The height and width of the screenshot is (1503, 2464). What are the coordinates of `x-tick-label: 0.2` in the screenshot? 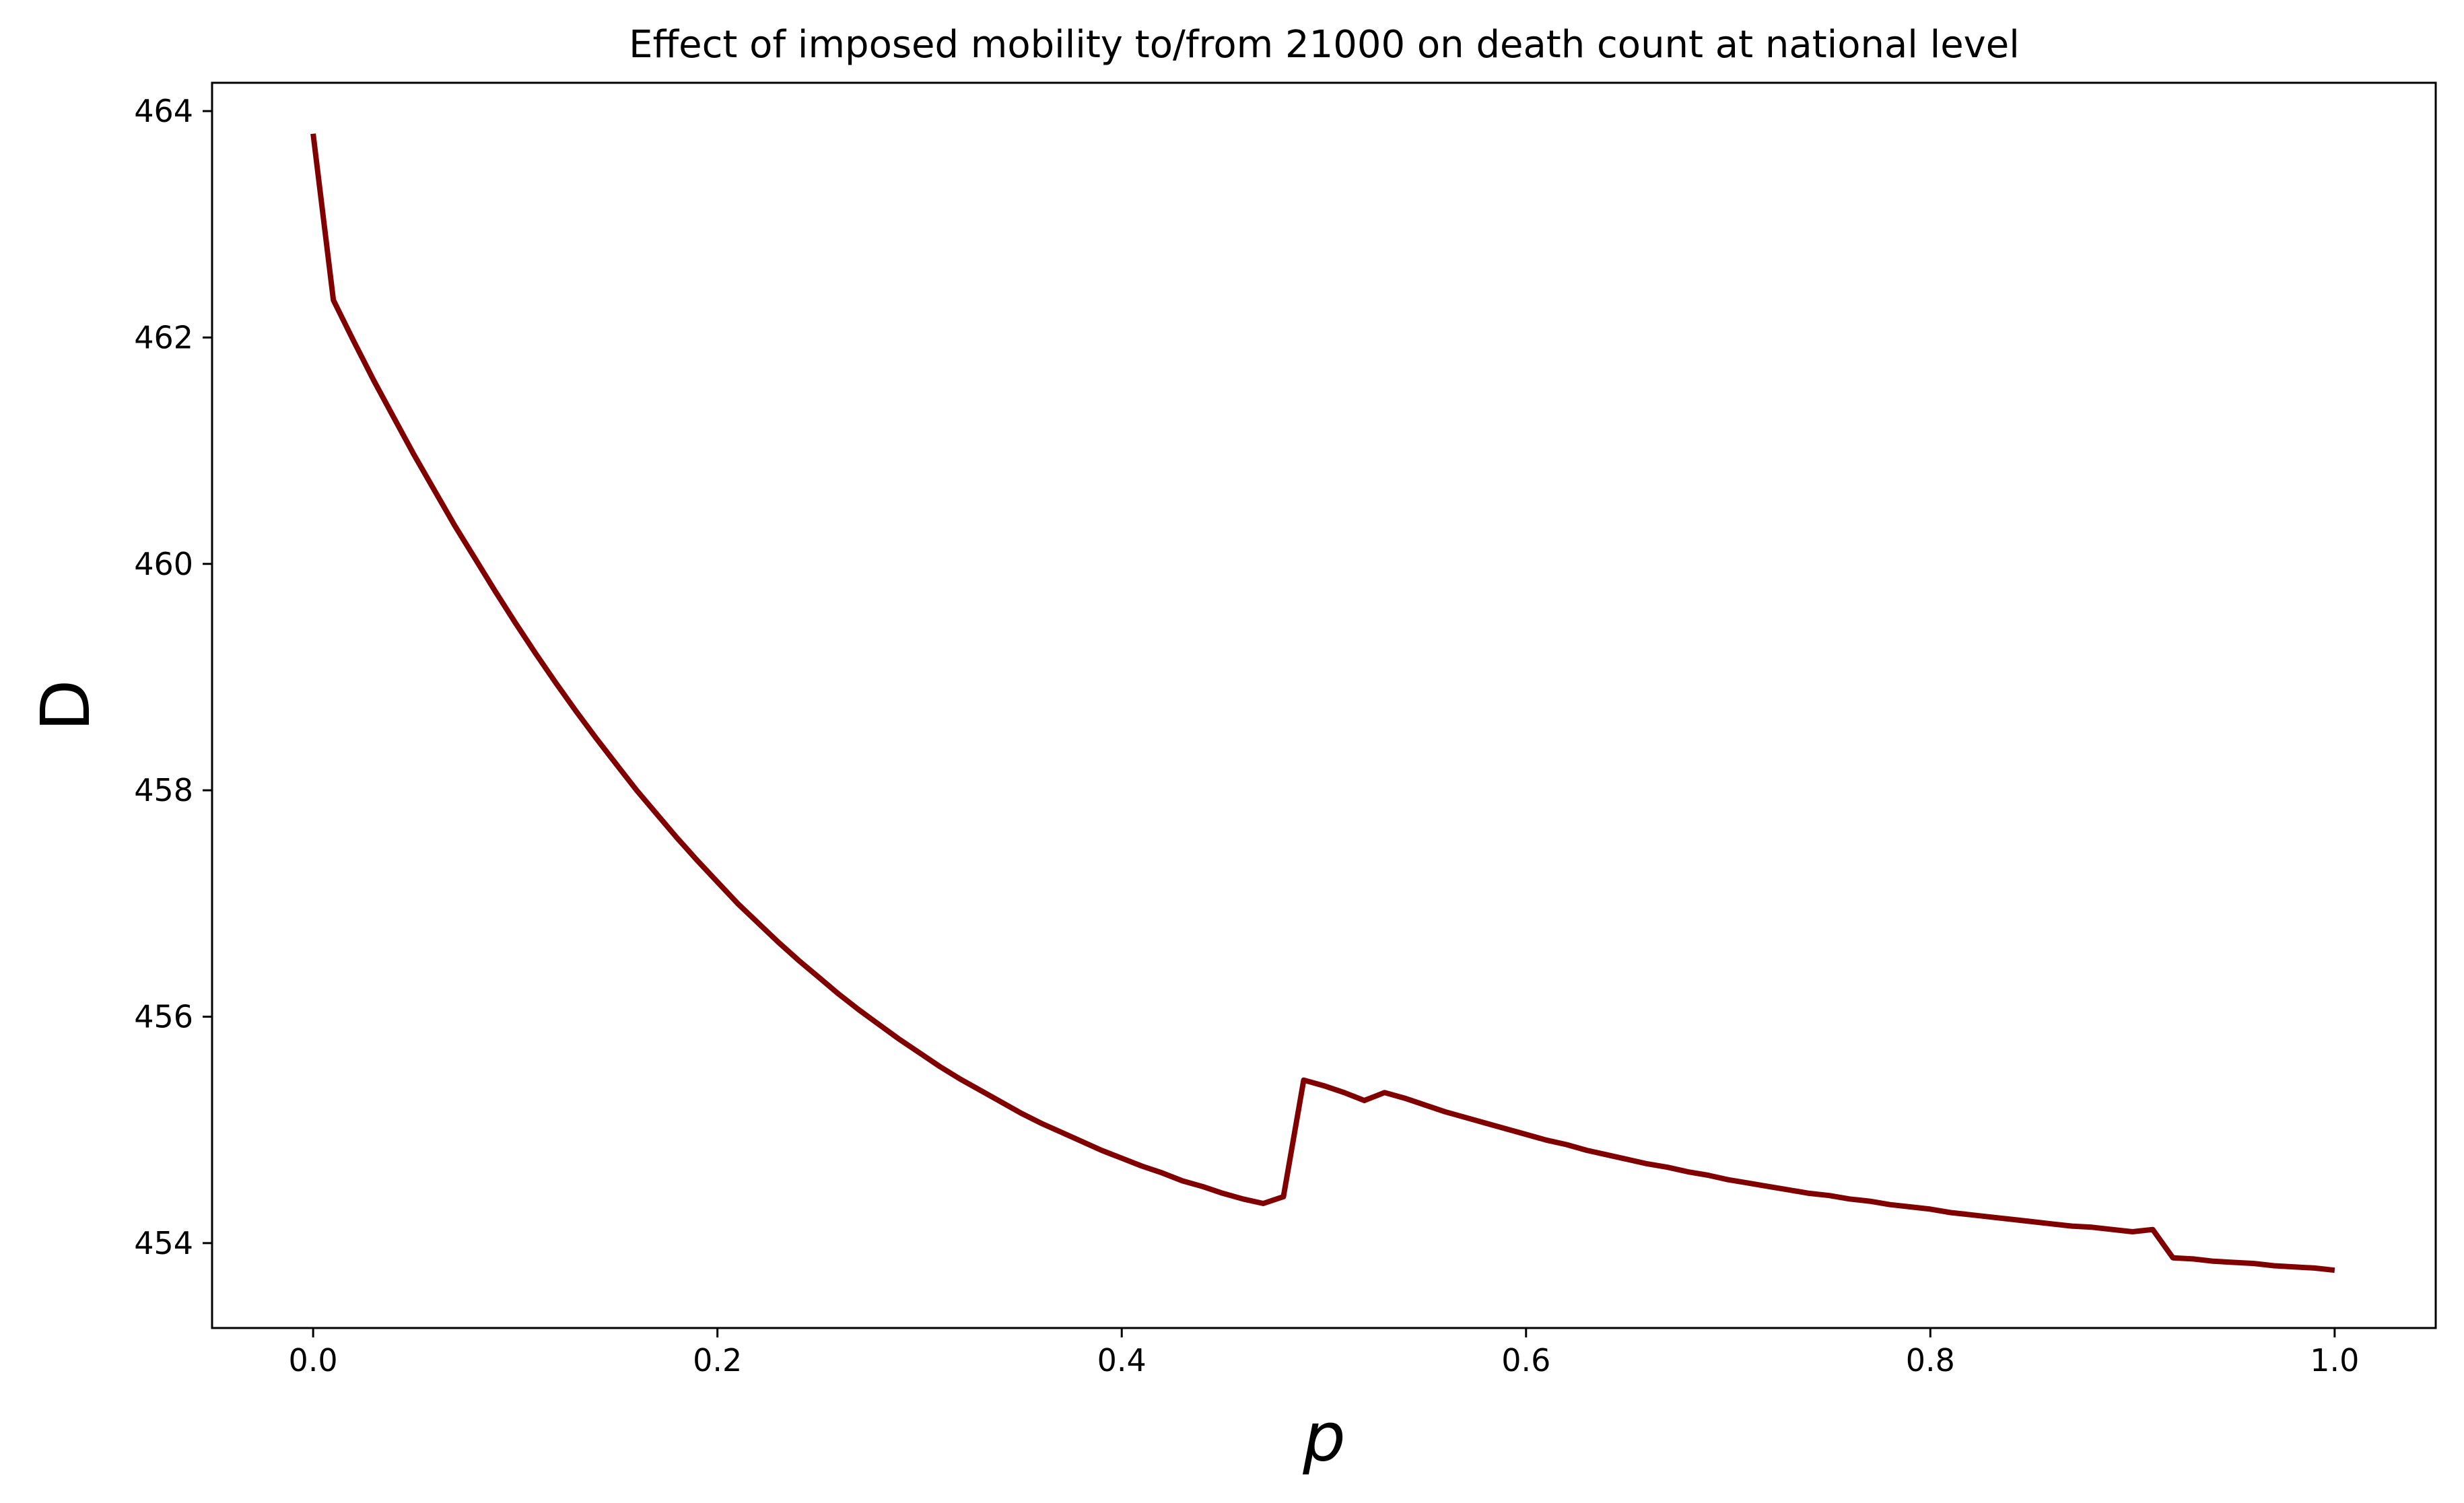 It's located at (717, 1360).